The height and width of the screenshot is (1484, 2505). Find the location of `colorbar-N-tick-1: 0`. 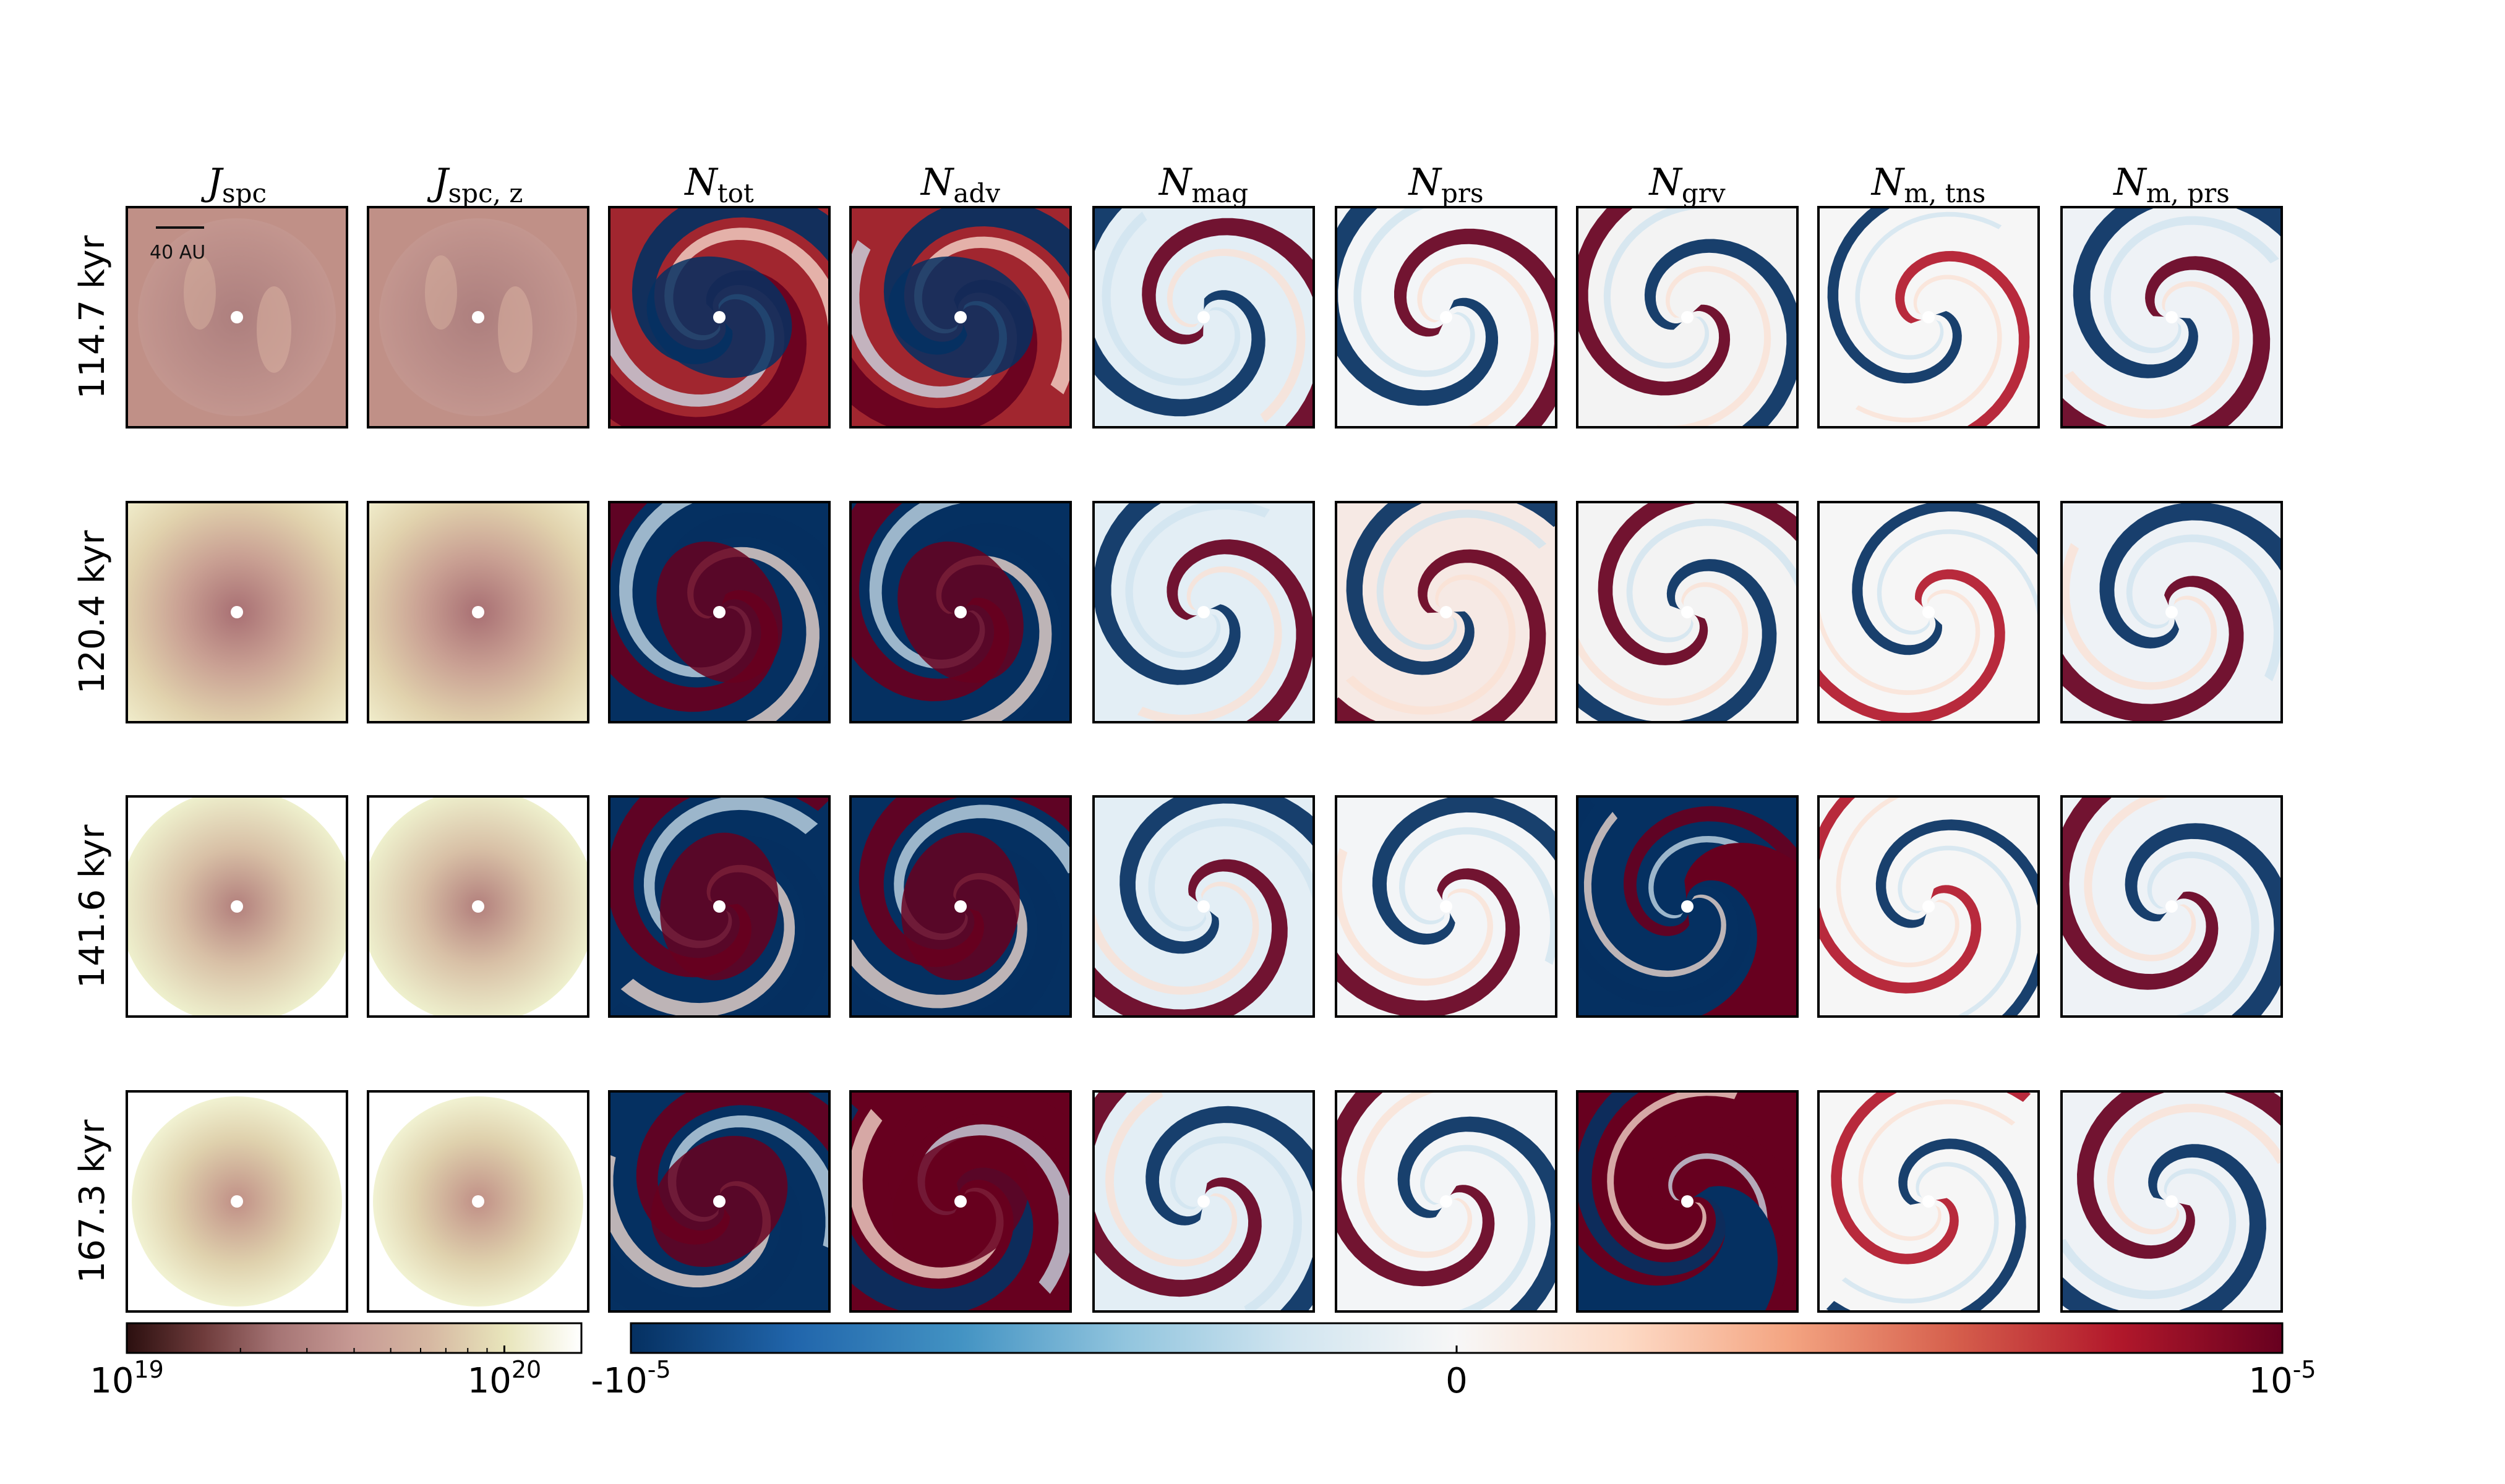

colorbar-N-tick-1: 0 is located at coordinates (1456, 1381).